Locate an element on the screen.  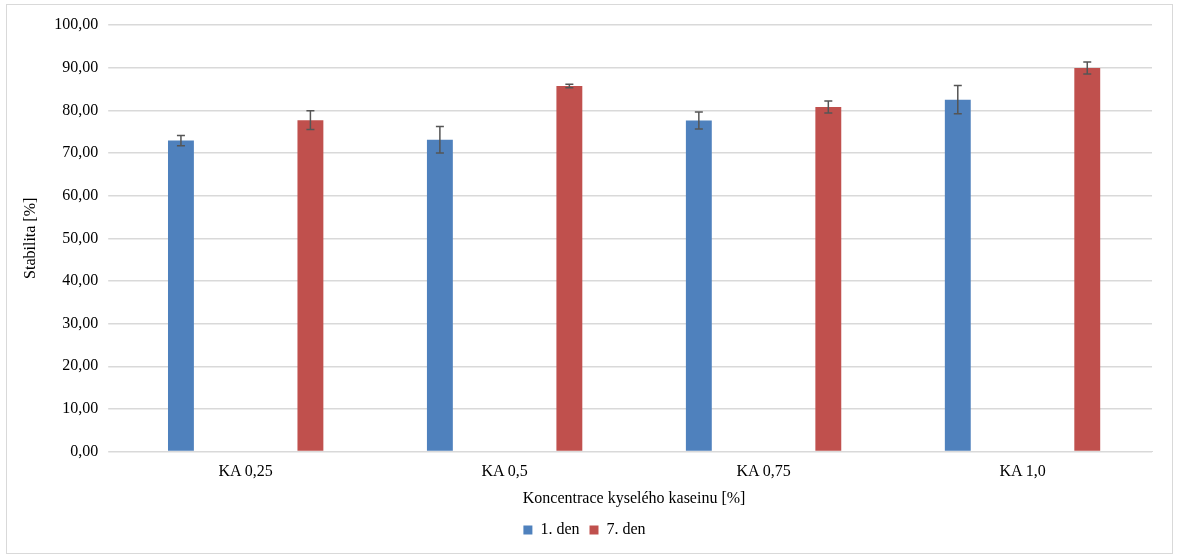
y-axis-title: Stabilita [%] is located at coordinates (29, 238).